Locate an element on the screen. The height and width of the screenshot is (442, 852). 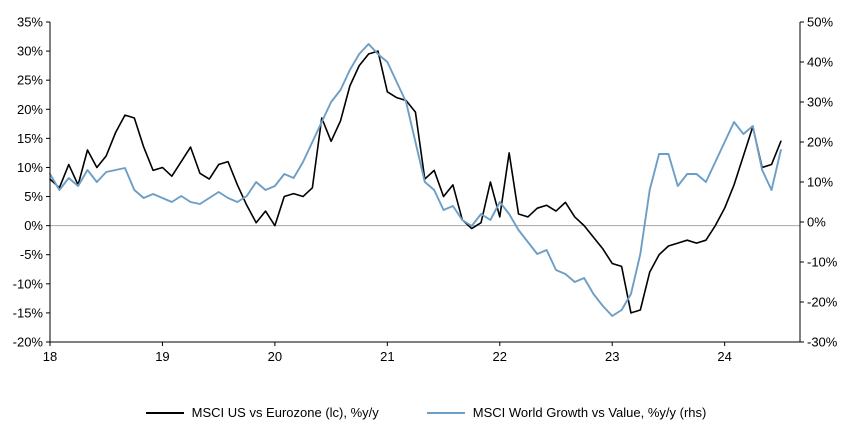
x-axis-tick-label: 22 is located at coordinates (500, 356).